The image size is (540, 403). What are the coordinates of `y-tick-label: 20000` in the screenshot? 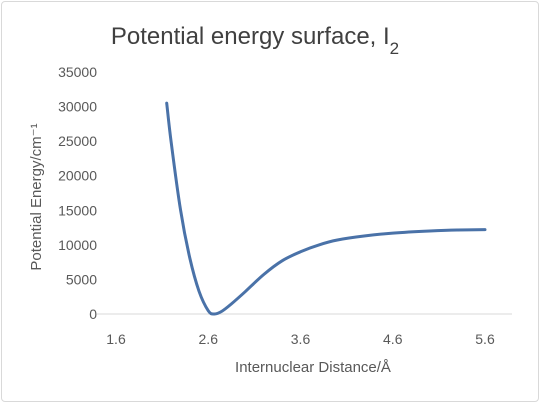 It's located at (77, 176).